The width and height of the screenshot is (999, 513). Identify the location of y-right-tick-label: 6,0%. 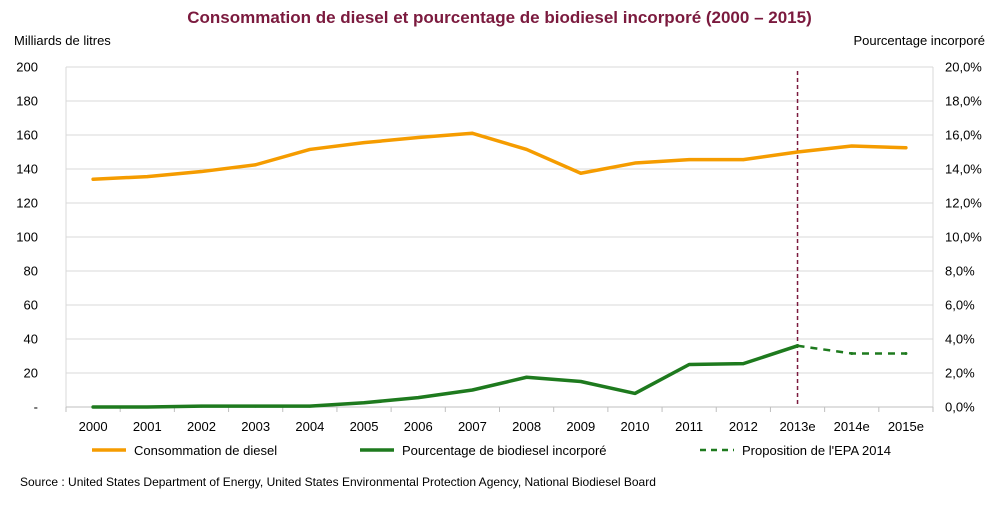
(960, 305).